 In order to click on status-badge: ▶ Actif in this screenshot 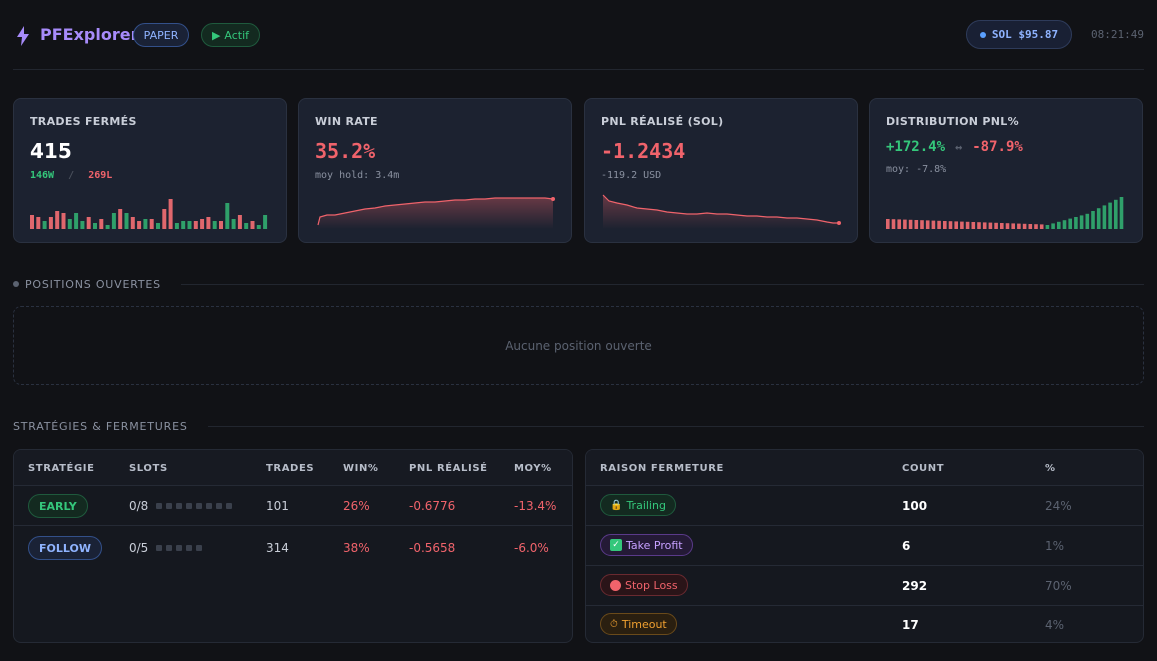, I will do `click(230, 35)`.